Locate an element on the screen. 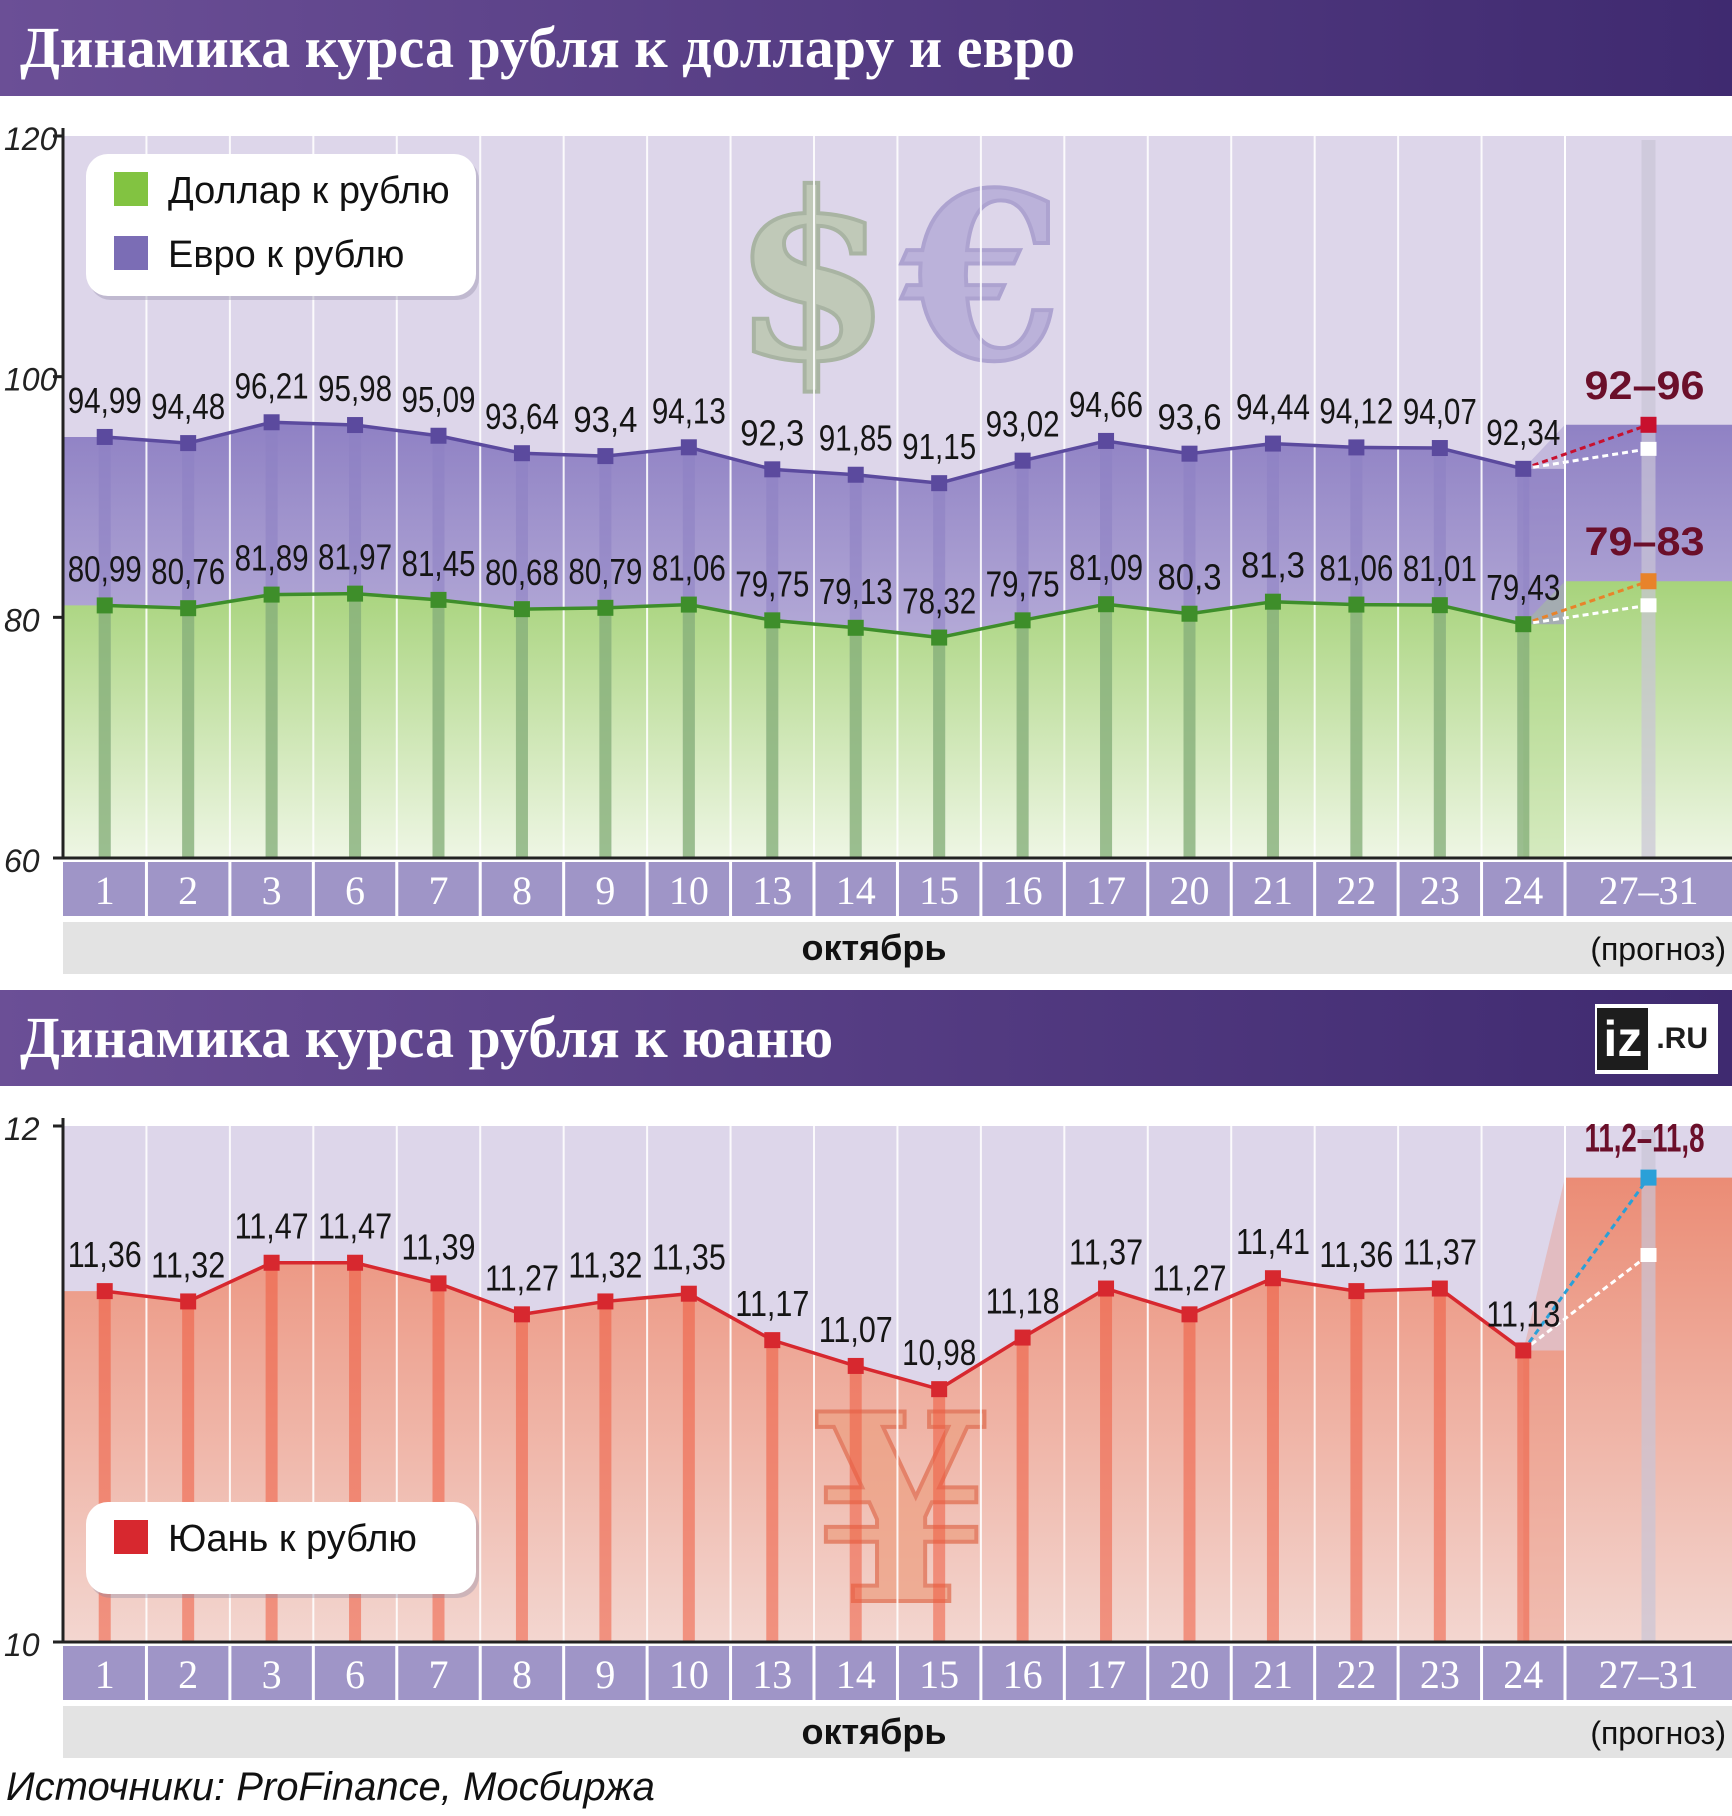 This screenshot has width=1732, height=1816. data-label: 11,37 is located at coordinates (1106, 1252).